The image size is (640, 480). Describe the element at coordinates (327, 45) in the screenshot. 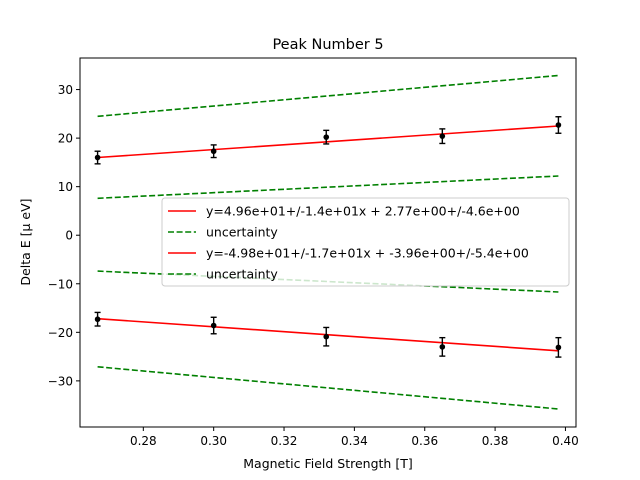

I see `chart-title: Peak Number 5` at that location.